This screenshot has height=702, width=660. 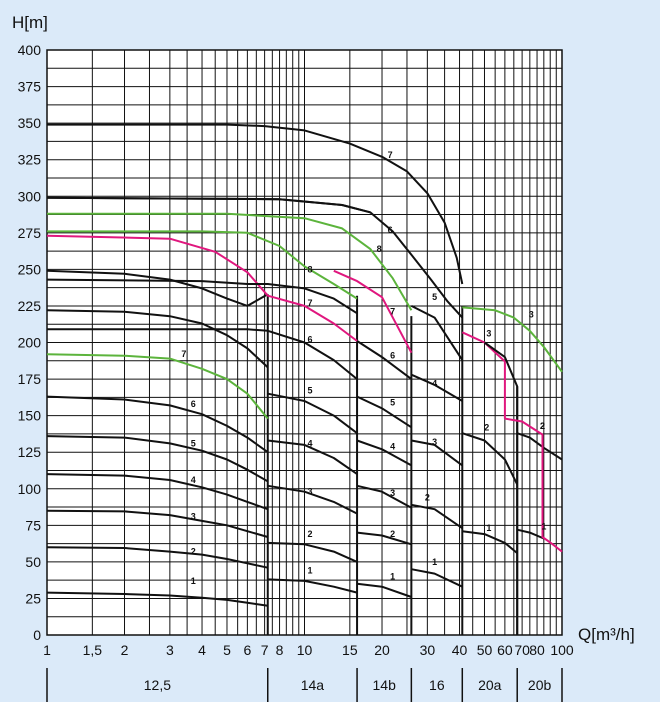 I want to click on y-tick-label: 25, so click(x=33, y=598).